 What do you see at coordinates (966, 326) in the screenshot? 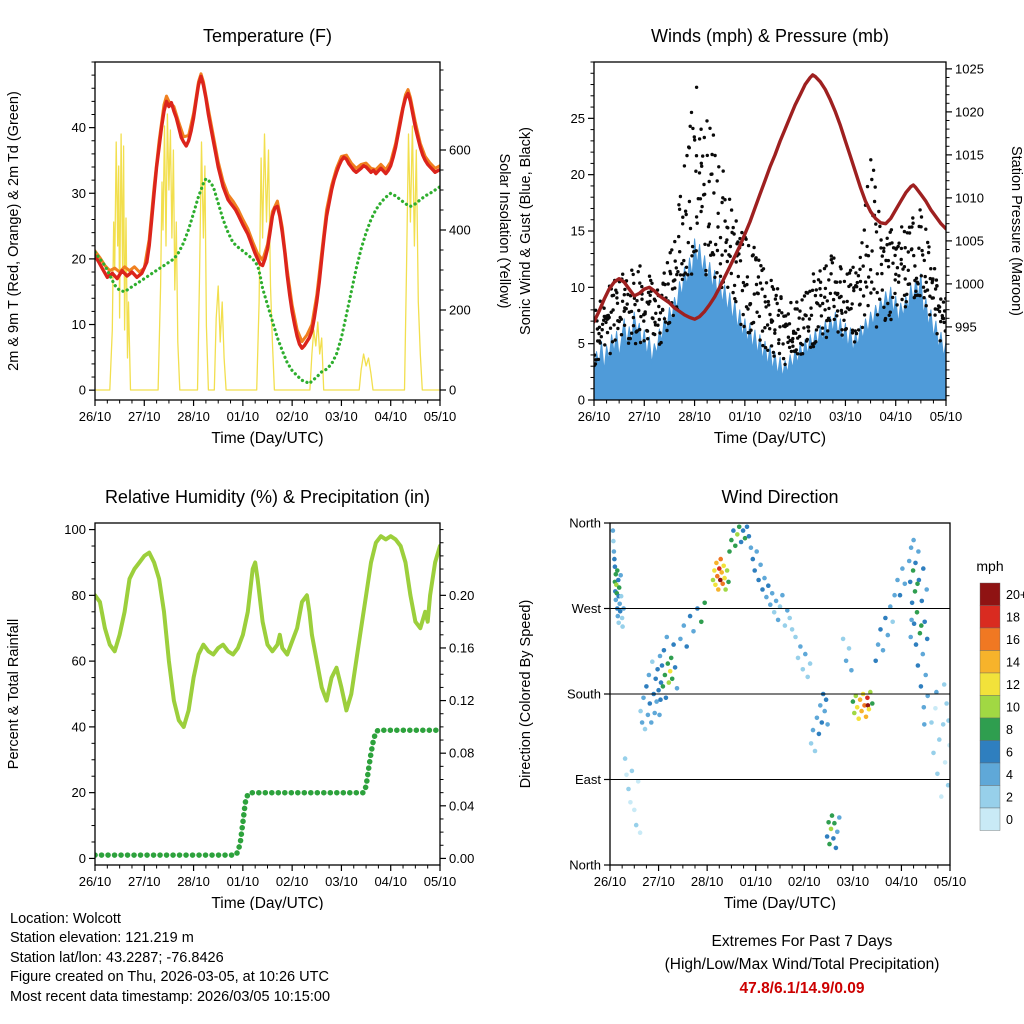
I see `svg-text: 995` at bounding box center [966, 326].